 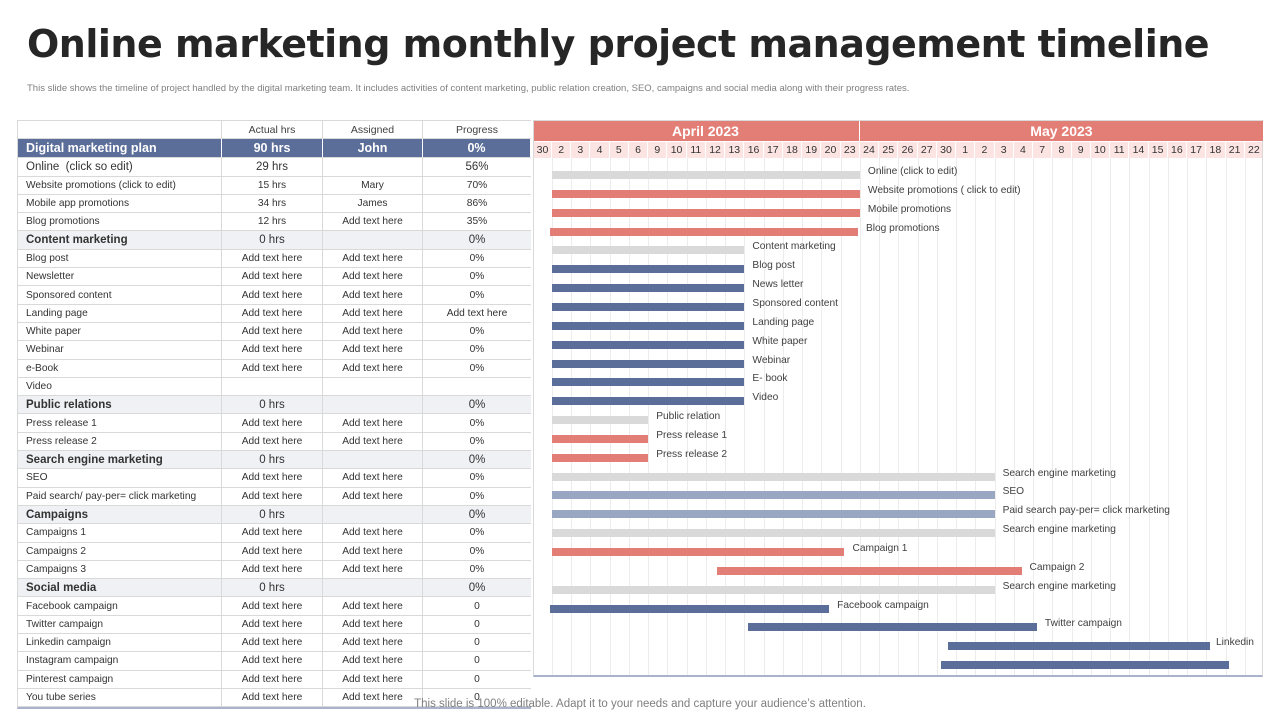 I want to click on month-header: April 2023 May 2023, so click(x=899, y=131).